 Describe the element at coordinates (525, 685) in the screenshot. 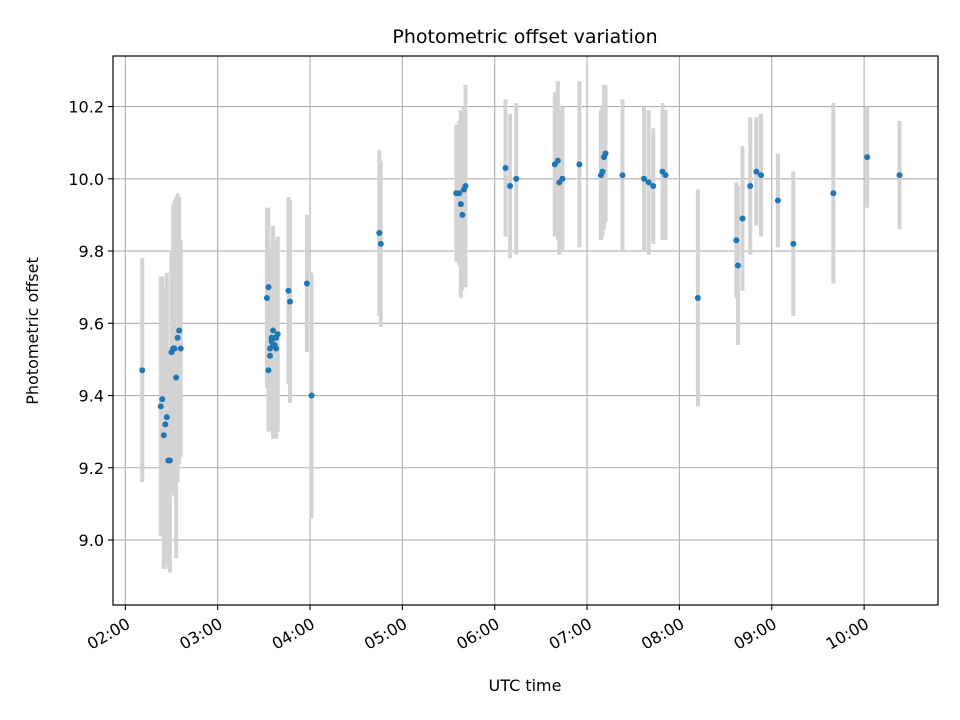

I see `x-axis-label: UTC time` at that location.